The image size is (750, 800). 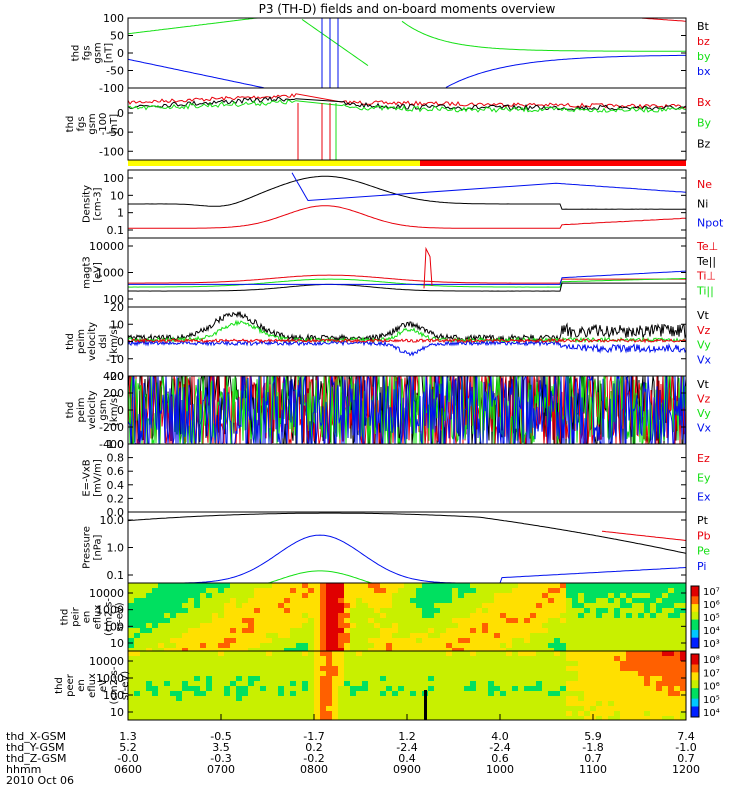 What do you see at coordinates (565, 71) in the screenshot?
I see `bx-trace` at bounding box center [565, 71].